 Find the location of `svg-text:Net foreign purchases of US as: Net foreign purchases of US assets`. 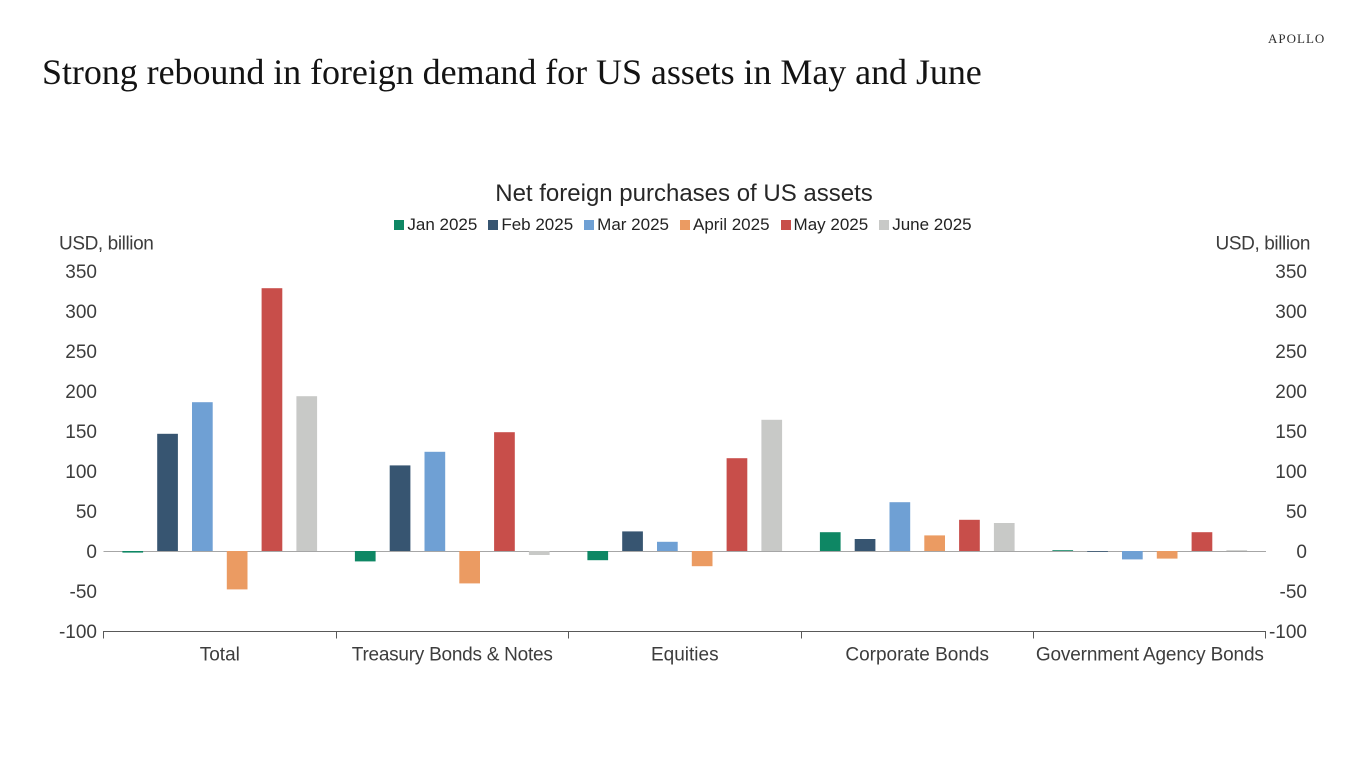

svg-text:Net foreign purchases of US as: Net foreign purchases of US assets is located at coordinates (684, 193).